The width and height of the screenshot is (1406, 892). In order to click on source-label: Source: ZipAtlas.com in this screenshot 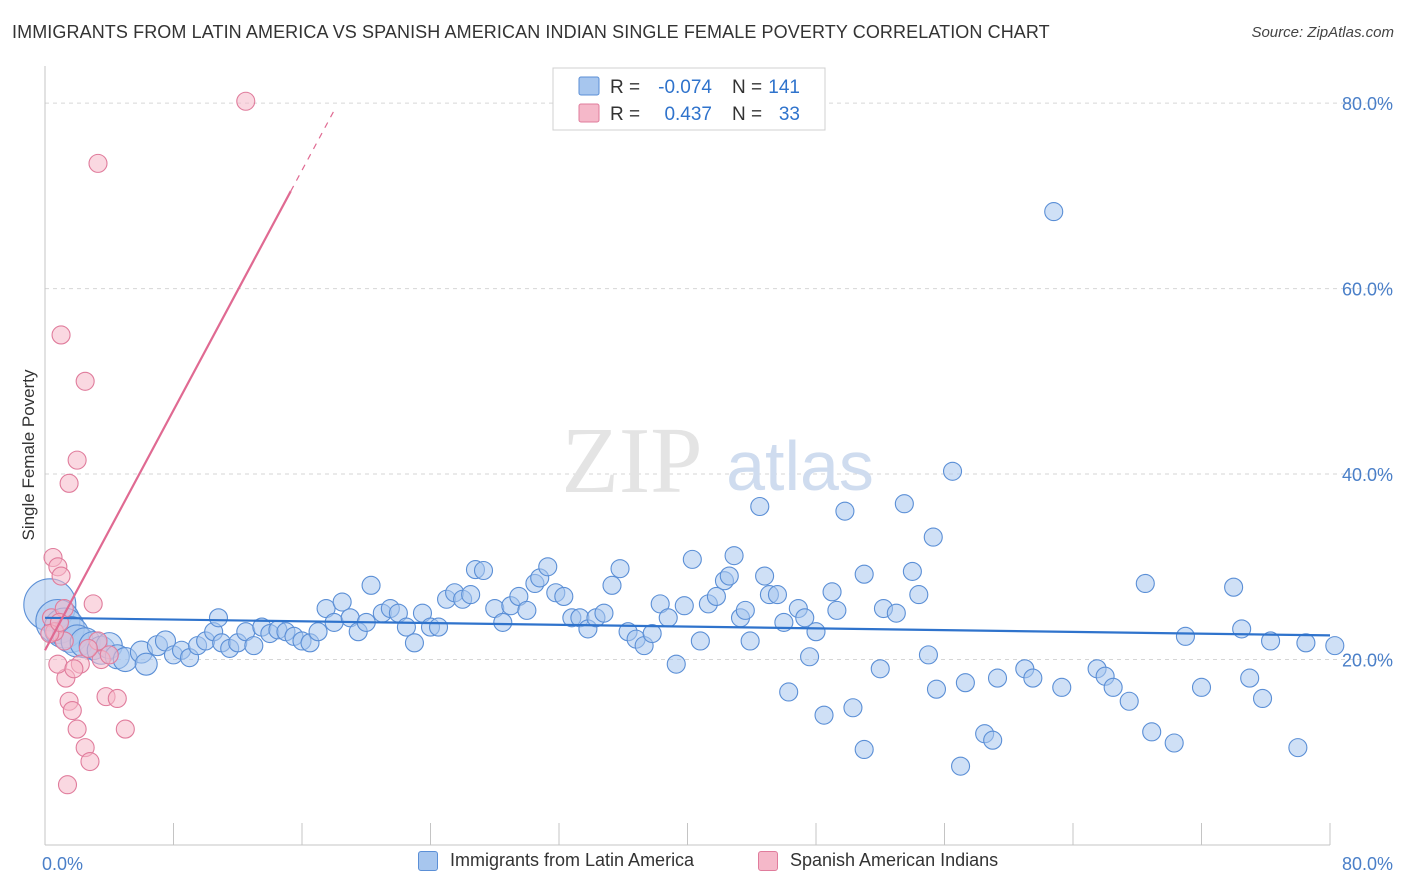, I will do `click(1322, 32)`.